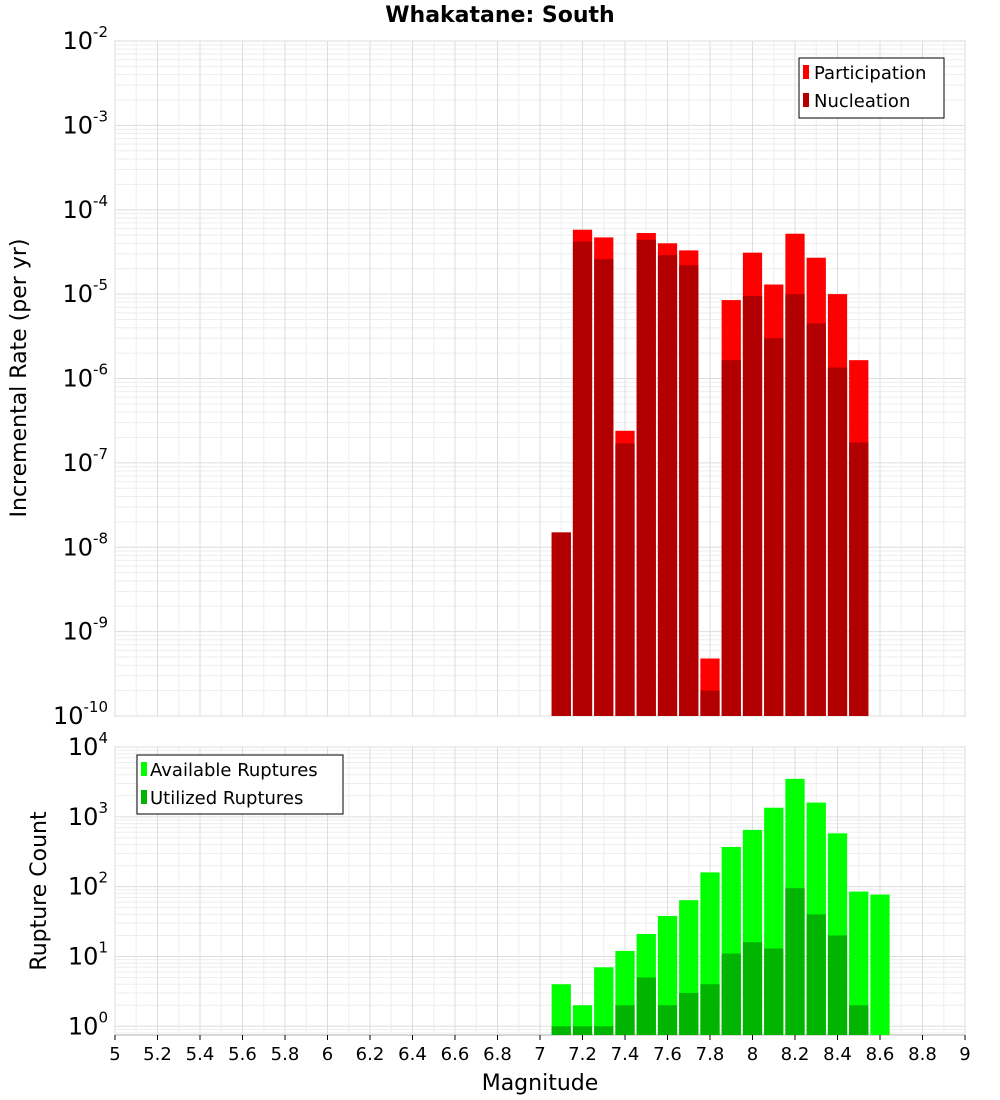  What do you see at coordinates (752, 1054) in the screenshot?
I see `x-tick-label: 8` at bounding box center [752, 1054].